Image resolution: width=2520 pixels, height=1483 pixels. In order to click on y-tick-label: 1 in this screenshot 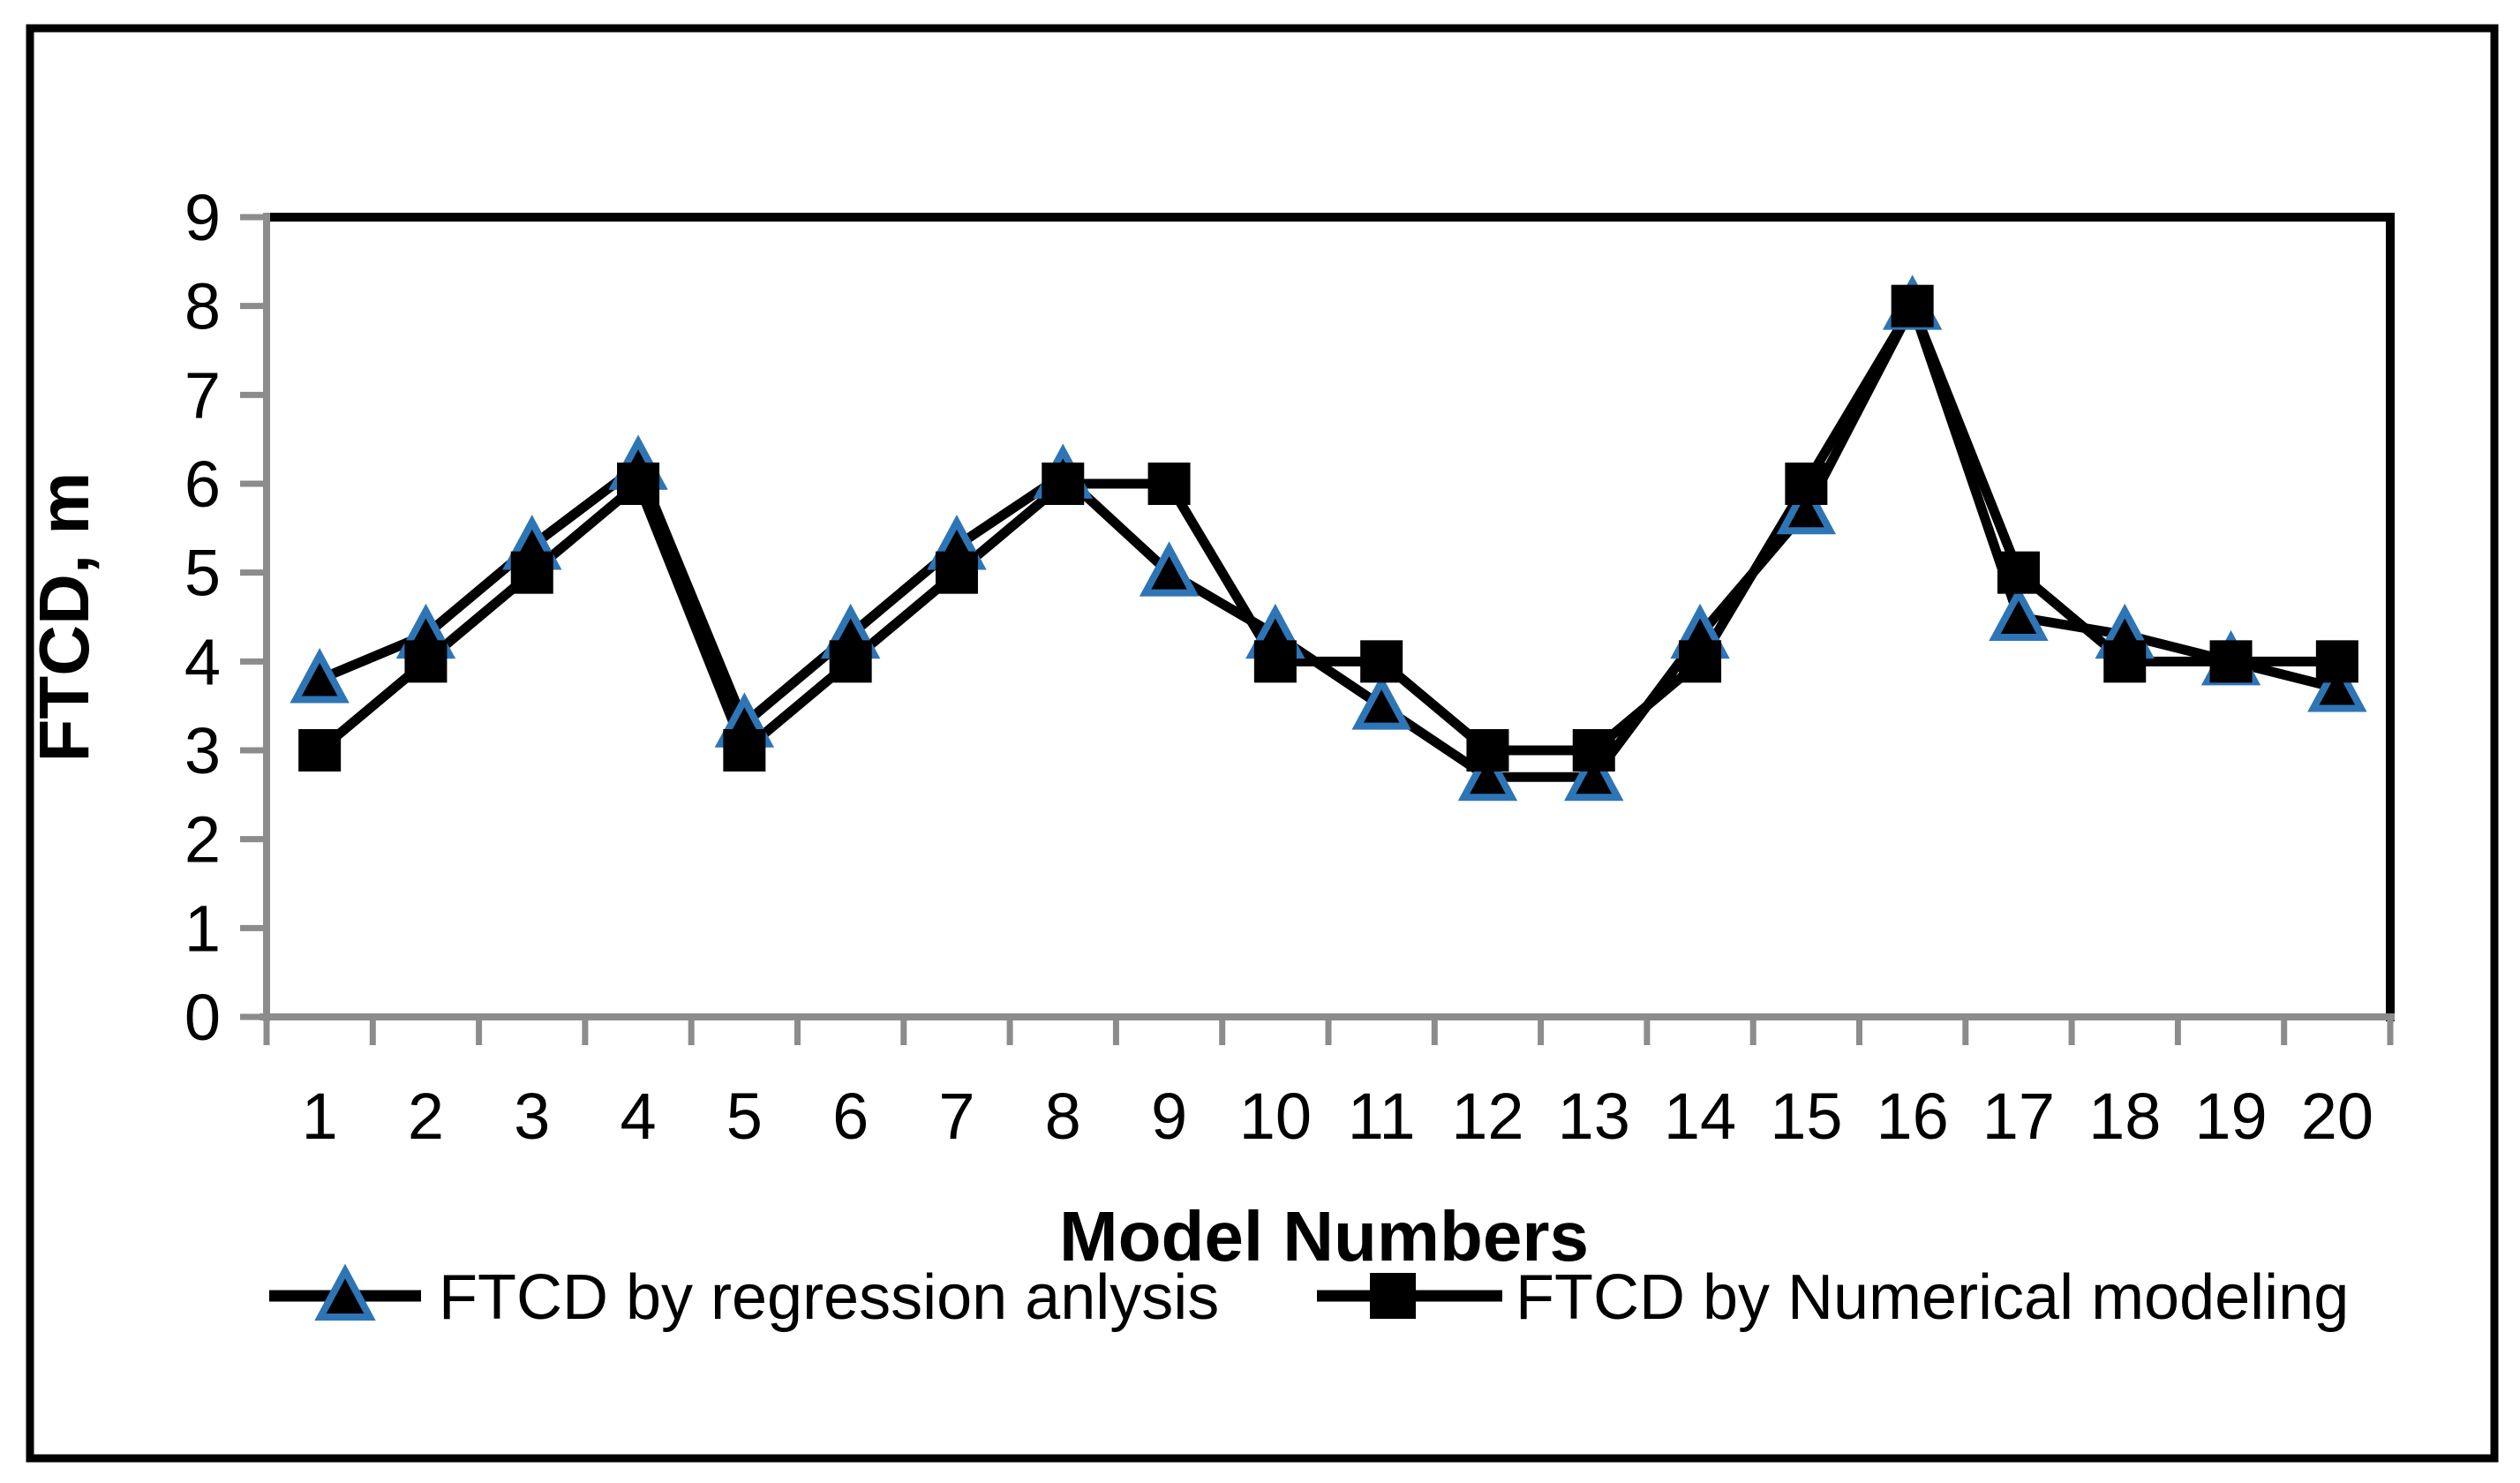, I will do `click(202, 928)`.